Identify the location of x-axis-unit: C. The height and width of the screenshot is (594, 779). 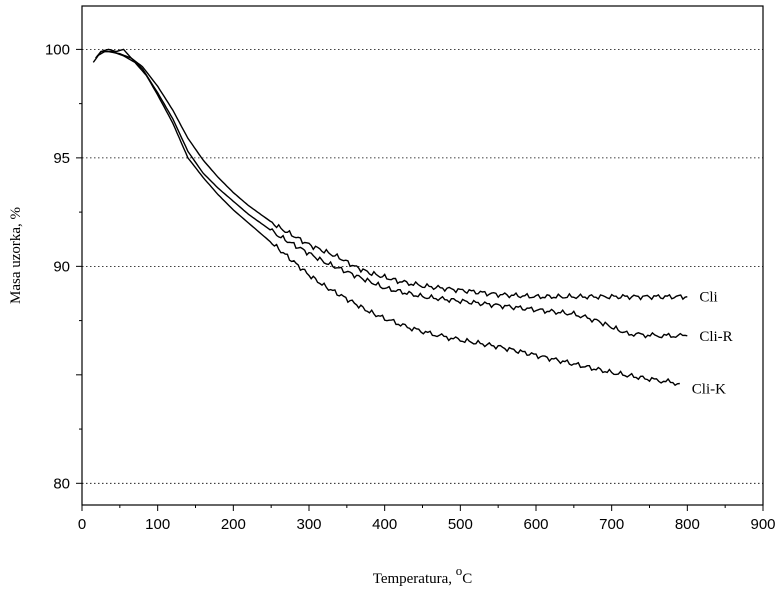
(467, 579).